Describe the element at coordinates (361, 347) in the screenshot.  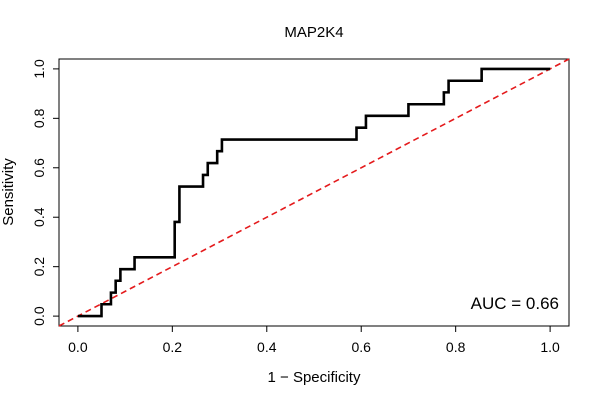
I see `x-tick-label: 0.6` at that location.